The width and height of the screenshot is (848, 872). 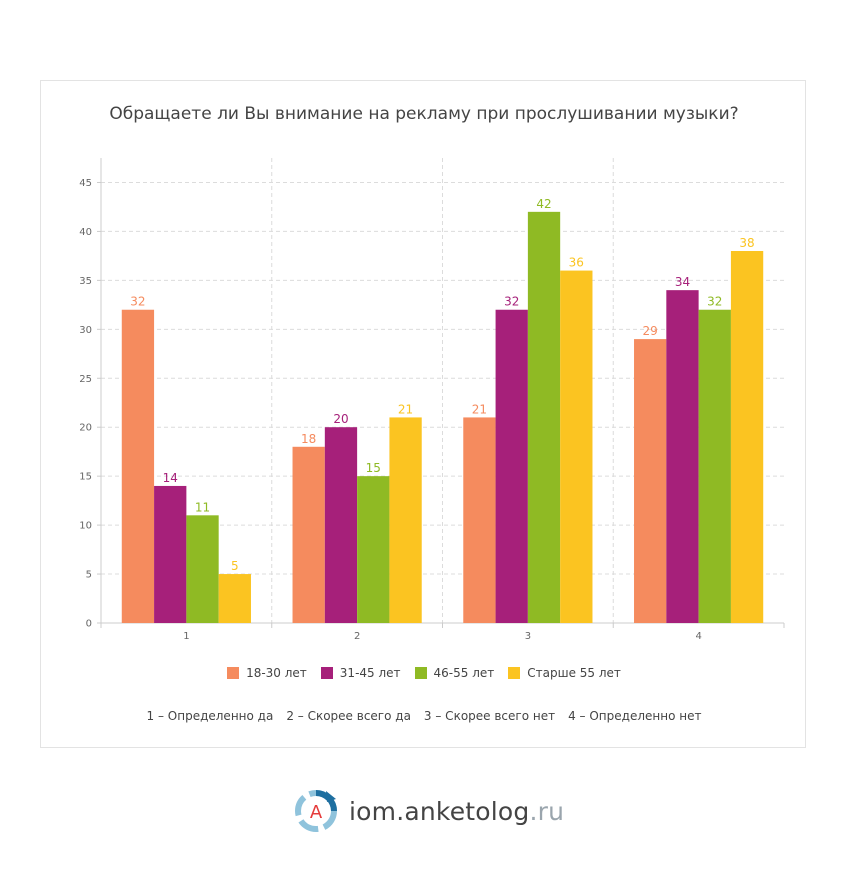 I want to click on x-tick-label: 3, so click(x=528, y=636).